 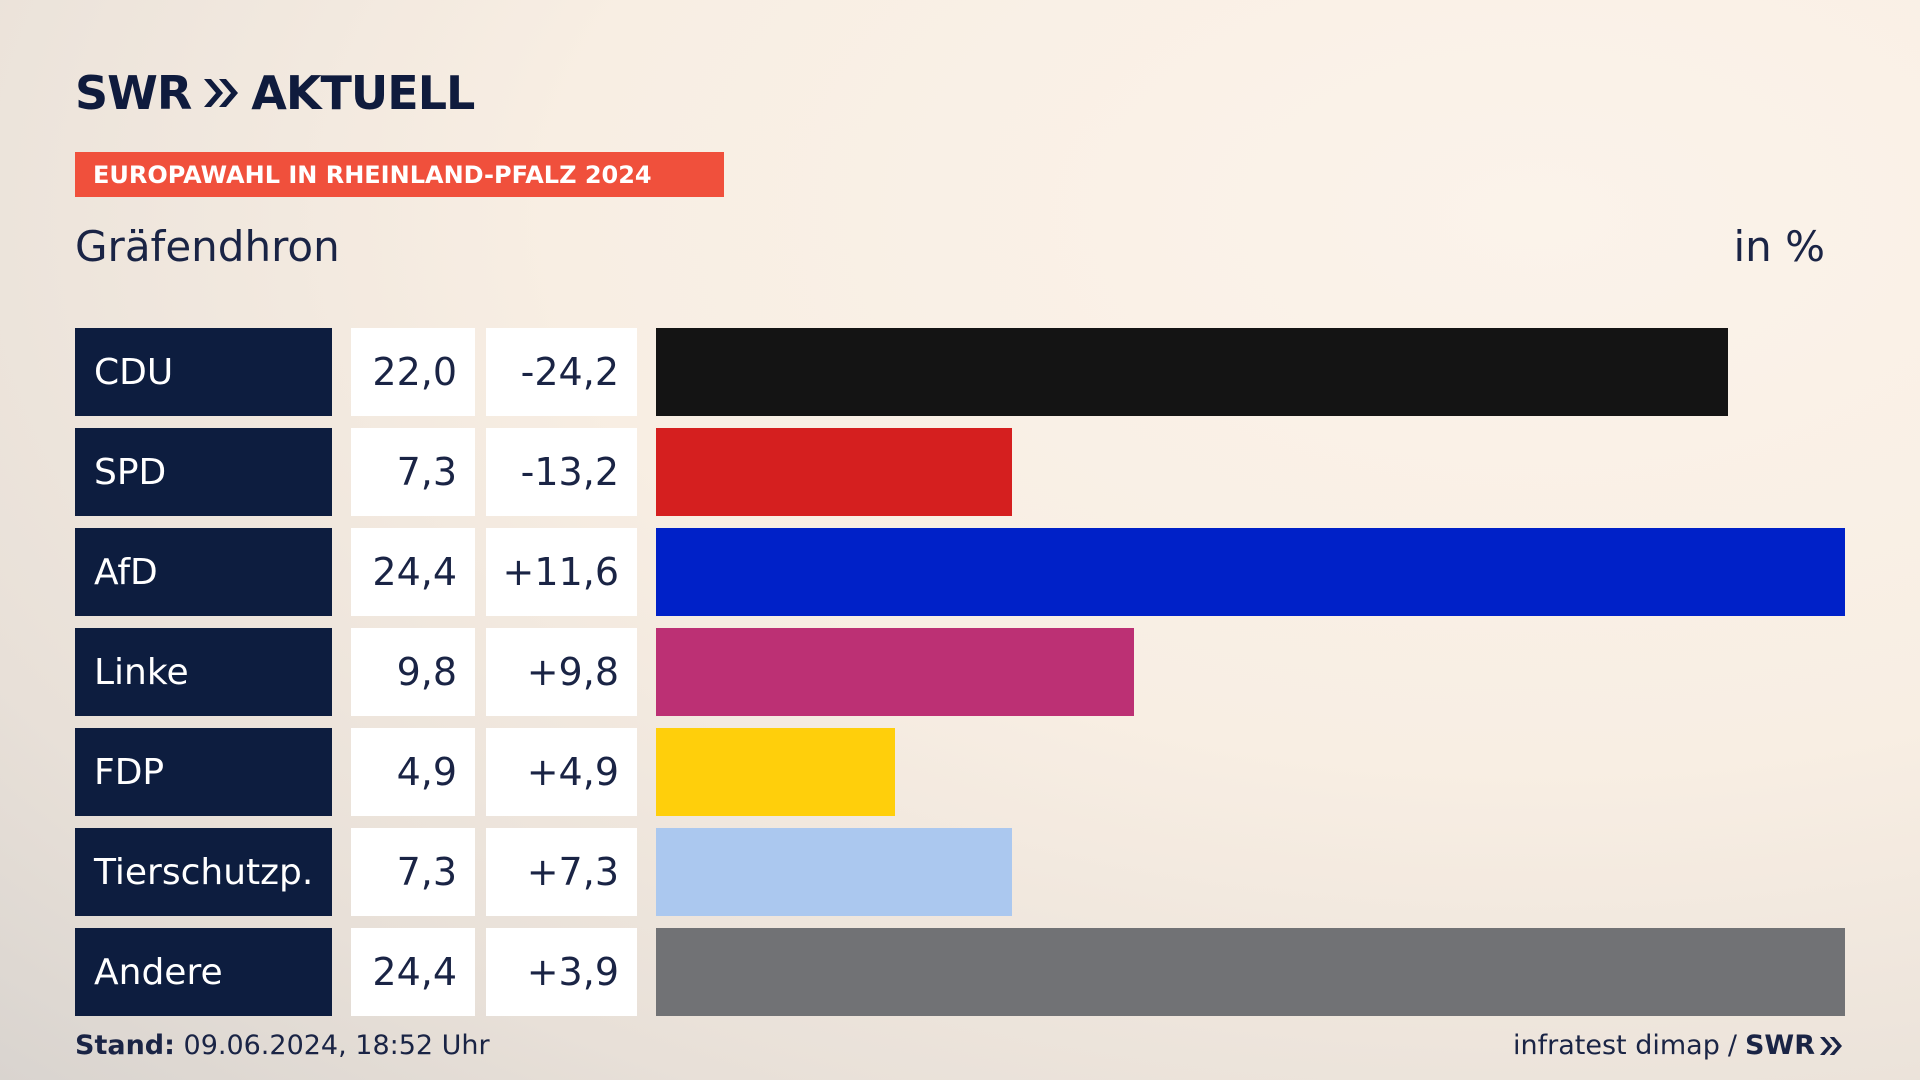 What do you see at coordinates (363, 93) in the screenshot?
I see `logo-aktuell-text: AKTUELL` at bounding box center [363, 93].